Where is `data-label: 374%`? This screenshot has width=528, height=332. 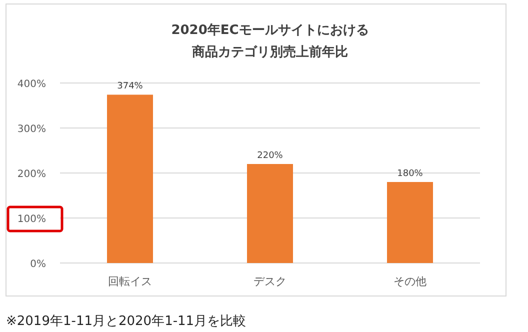
data-label: 374% is located at coordinates (130, 87).